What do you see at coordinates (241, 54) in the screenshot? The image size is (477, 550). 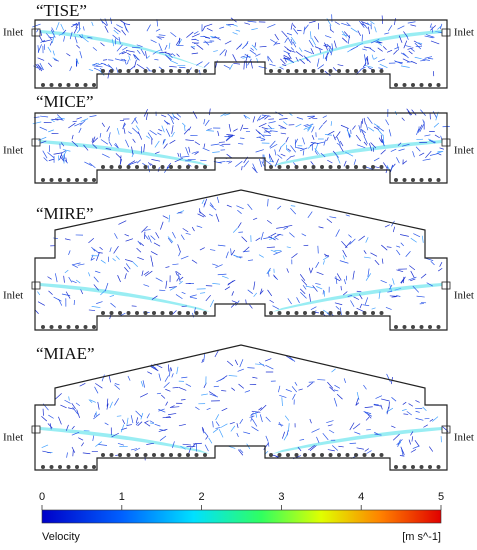 I see `room-outline` at bounding box center [241, 54].